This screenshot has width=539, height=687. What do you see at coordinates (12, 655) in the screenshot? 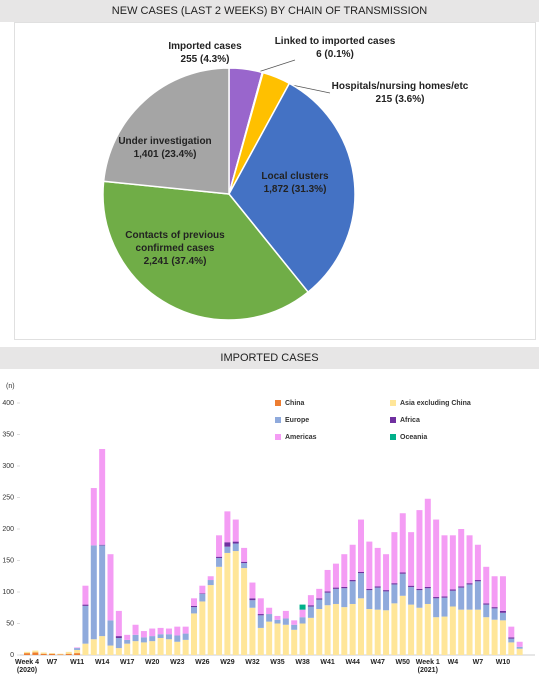
I see `y-tick-label: 0` at bounding box center [12, 655].